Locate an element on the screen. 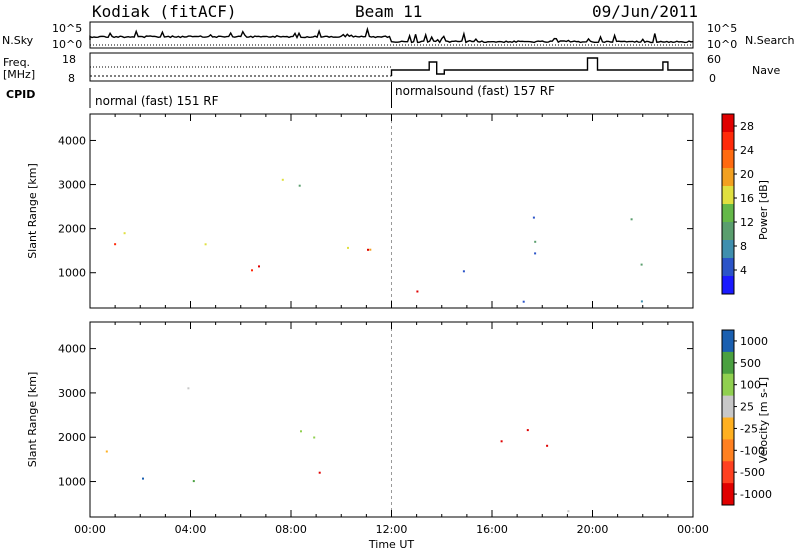 The image size is (800, 554). colorbar-tick-label: 8 is located at coordinates (743, 246).